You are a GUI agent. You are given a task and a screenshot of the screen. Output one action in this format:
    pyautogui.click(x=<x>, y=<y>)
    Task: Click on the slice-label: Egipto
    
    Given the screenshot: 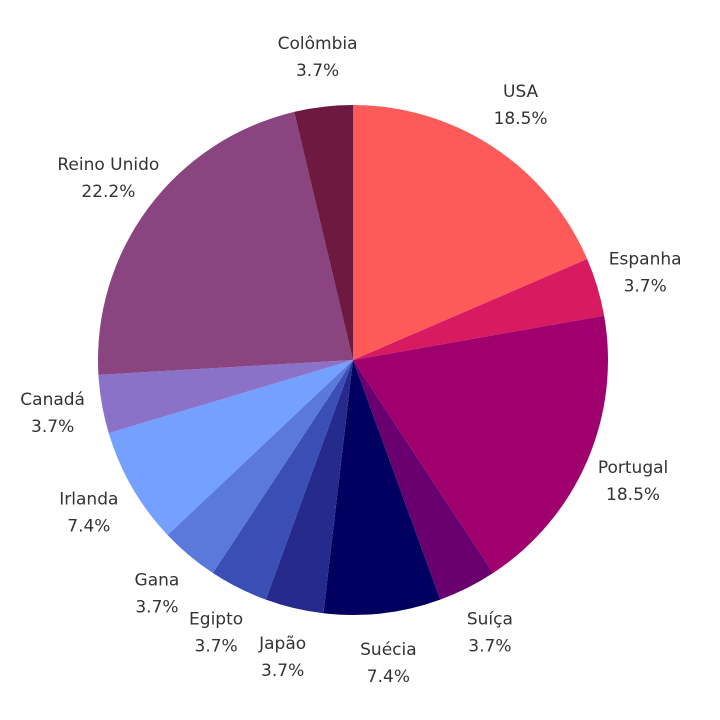 What is the action you would take?
    pyautogui.click(x=216, y=620)
    